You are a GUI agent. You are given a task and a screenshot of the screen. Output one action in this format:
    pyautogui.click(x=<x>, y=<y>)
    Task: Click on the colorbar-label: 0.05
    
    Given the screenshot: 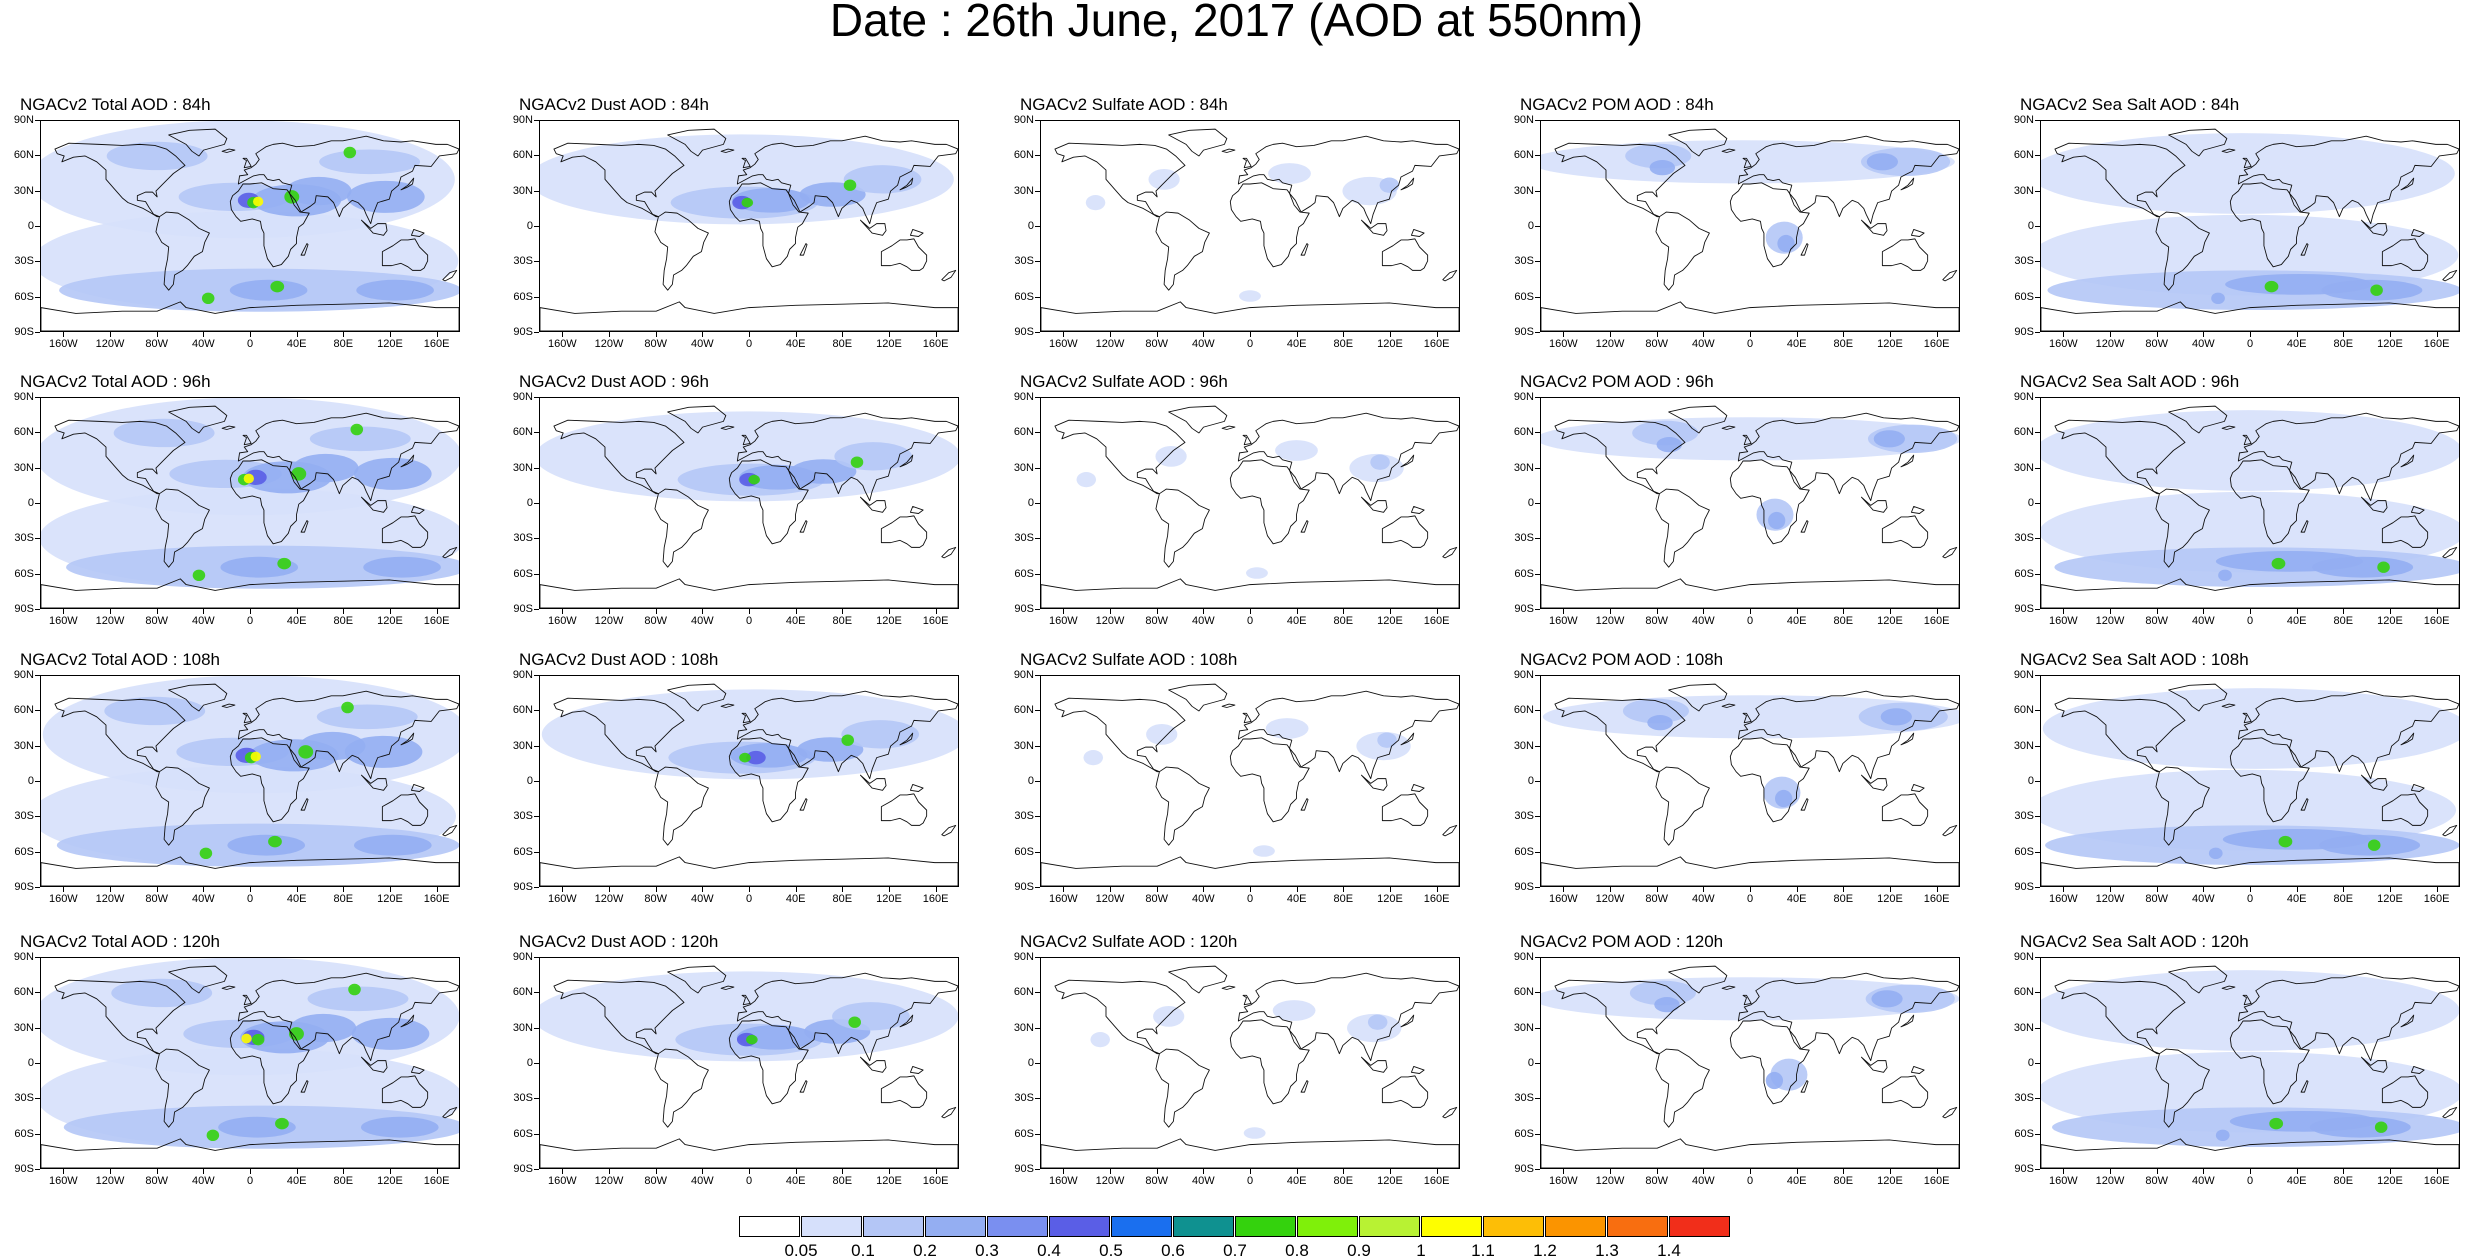 What is the action you would take?
    pyautogui.click(x=801, y=1250)
    